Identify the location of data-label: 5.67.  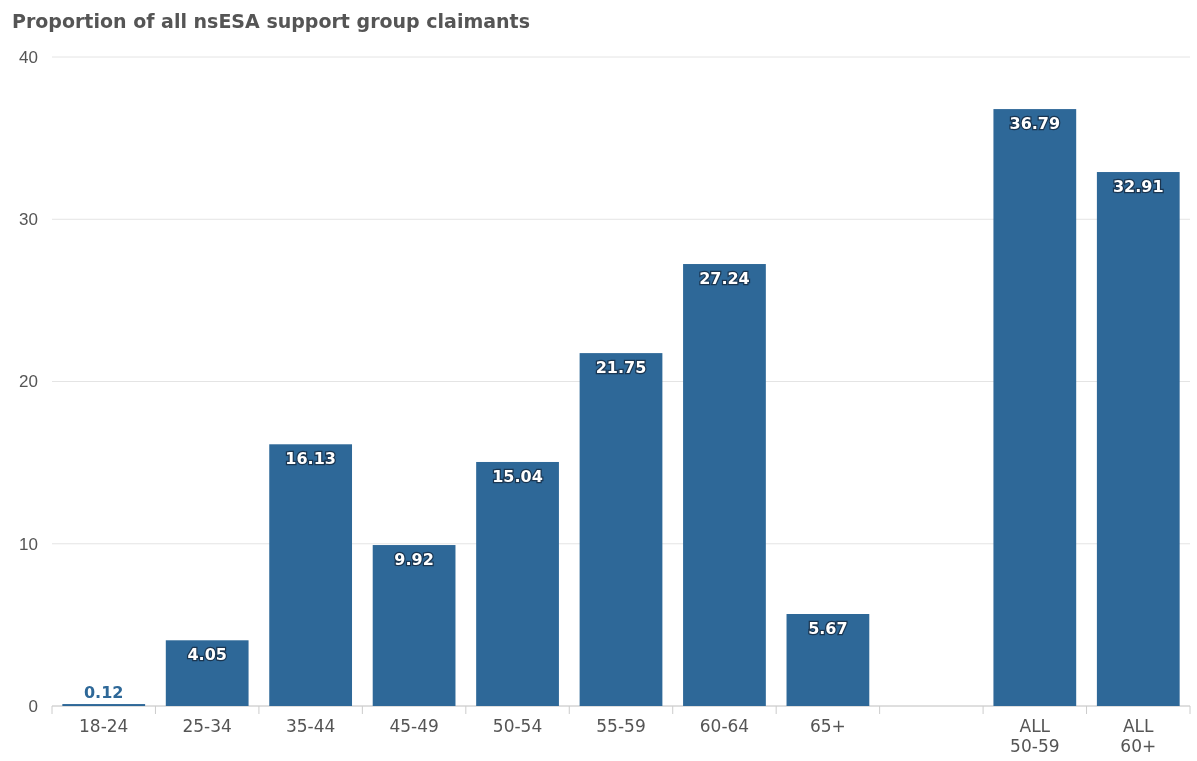
(828, 628).